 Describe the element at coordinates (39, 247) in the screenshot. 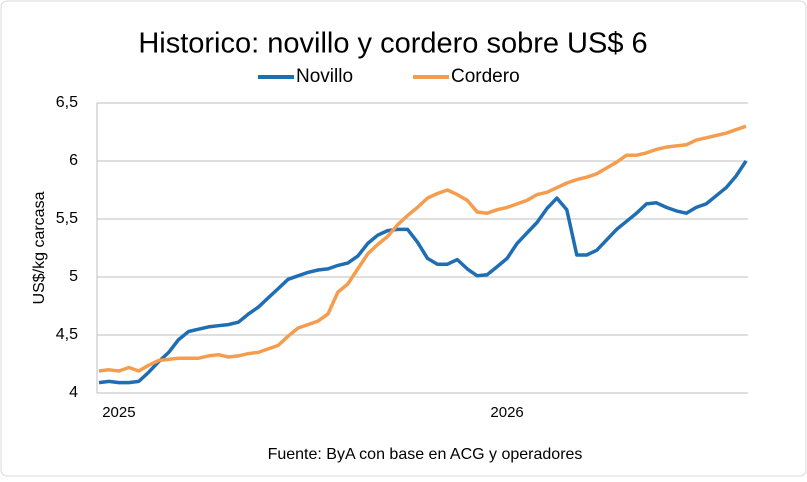

I see `y-axis-label: US$/kg carcasa` at that location.